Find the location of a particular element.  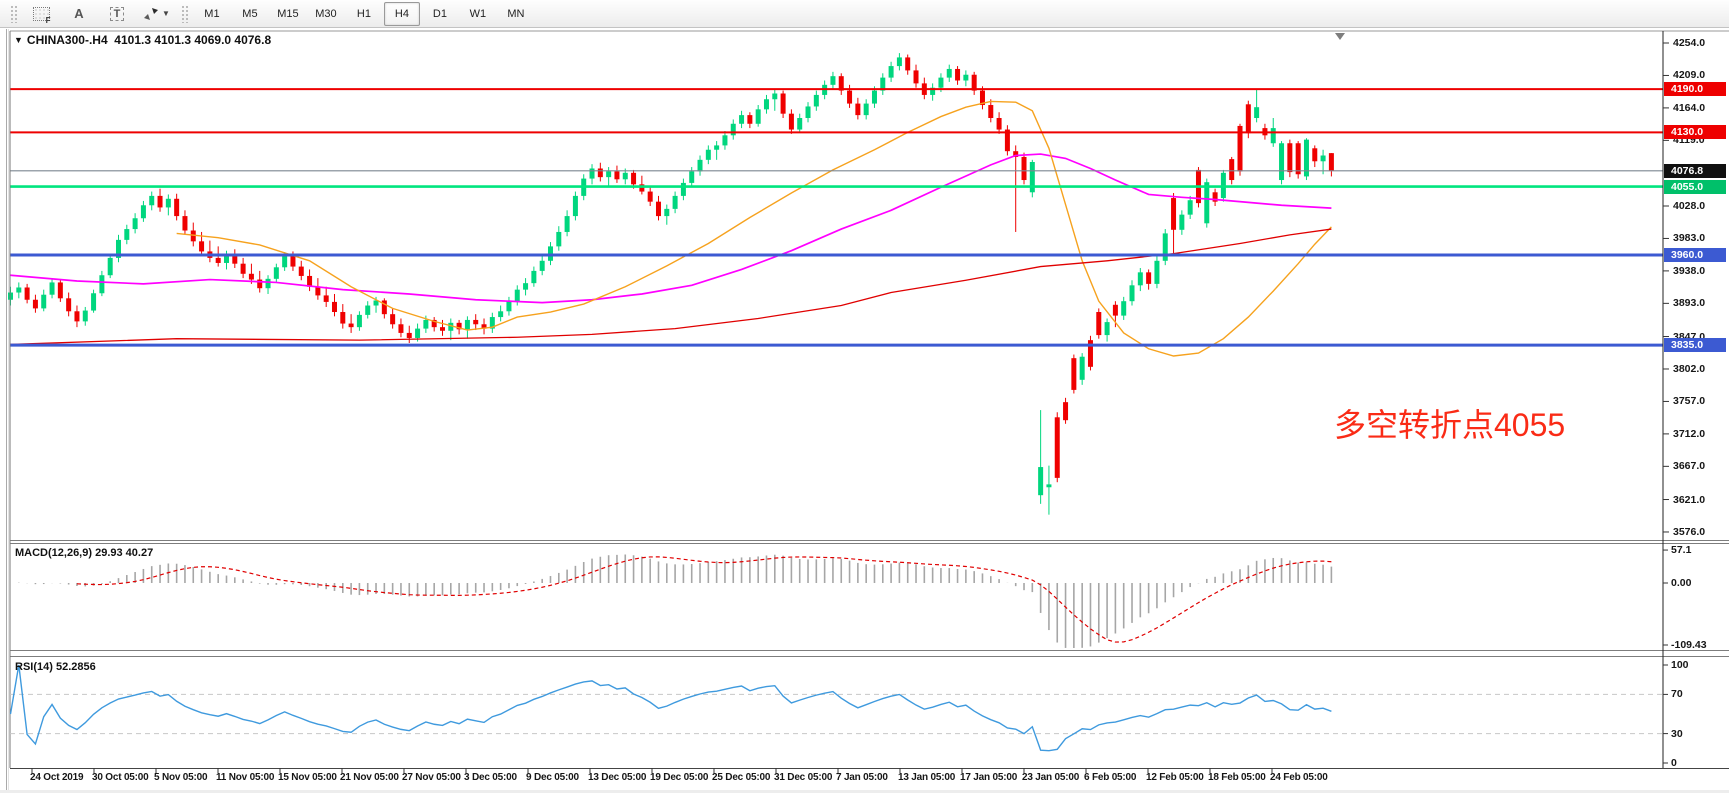

text-icon: A is located at coordinates (79, 13).